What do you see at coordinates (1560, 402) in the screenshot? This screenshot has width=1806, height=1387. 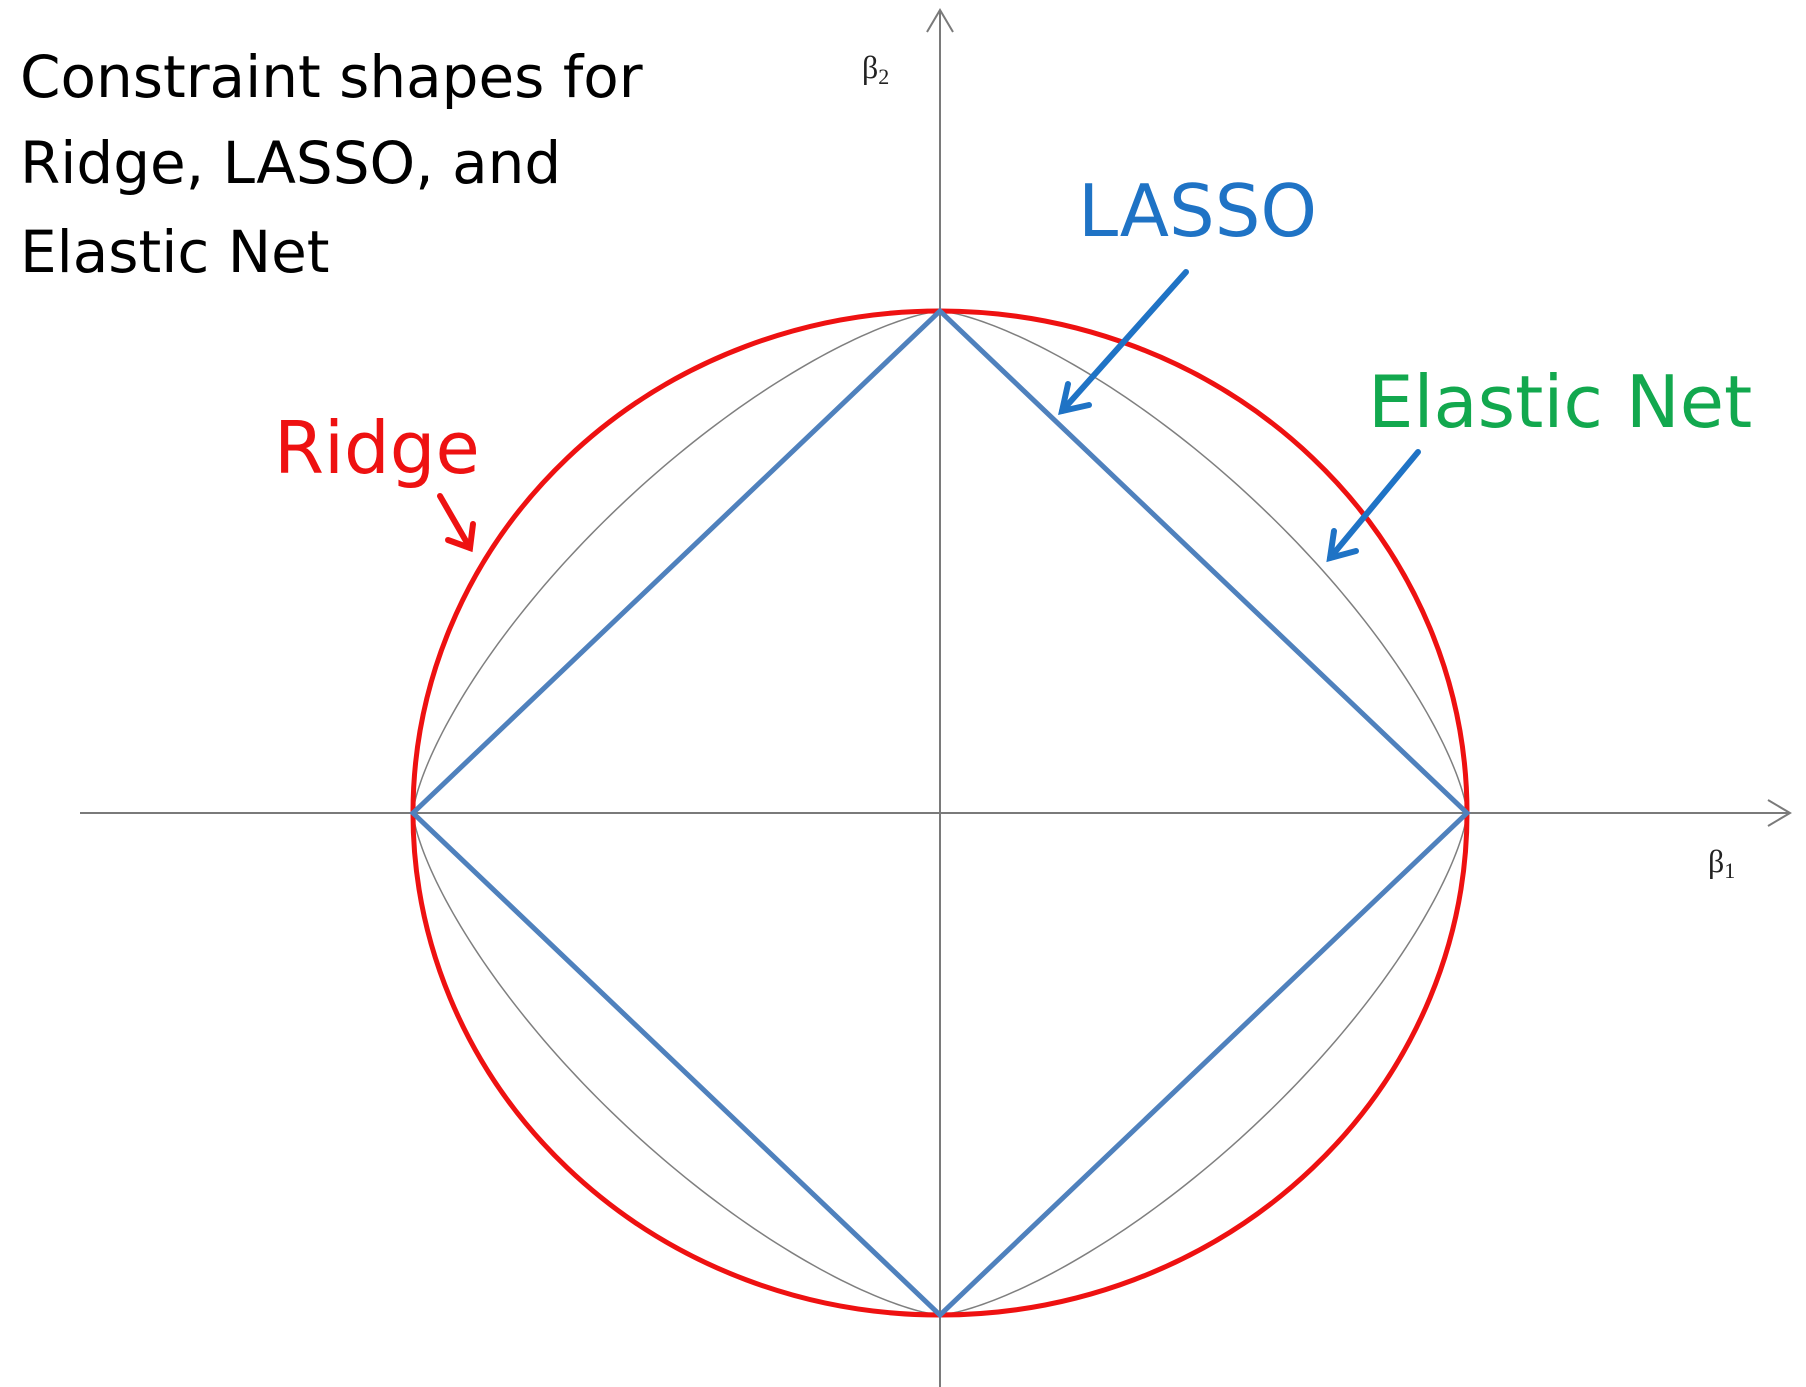 I see `elastic-net-label: Elastic Net` at bounding box center [1560, 402].